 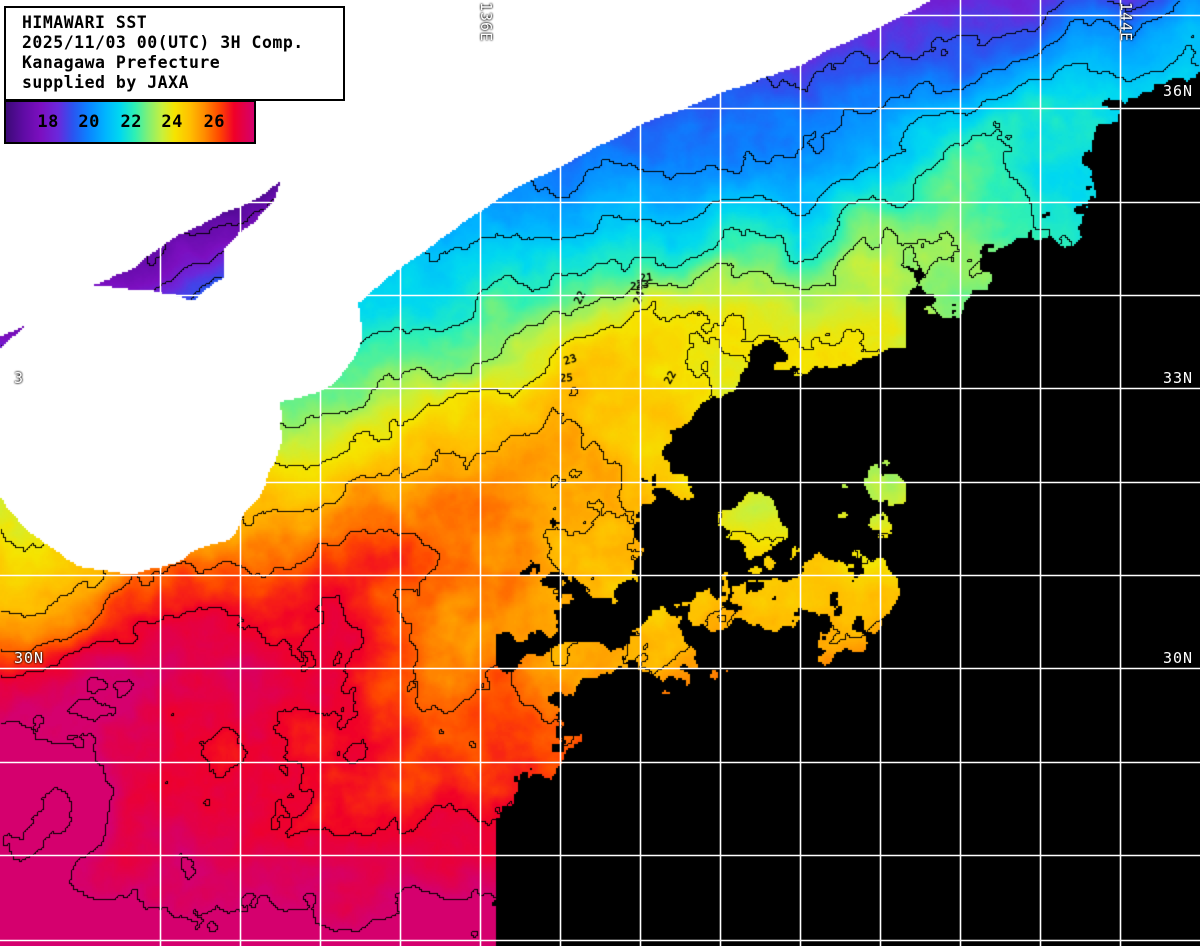 What do you see at coordinates (105, 82) in the screenshot?
I see `title-line-provider: supplied by JAXA` at bounding box center [105, 82].